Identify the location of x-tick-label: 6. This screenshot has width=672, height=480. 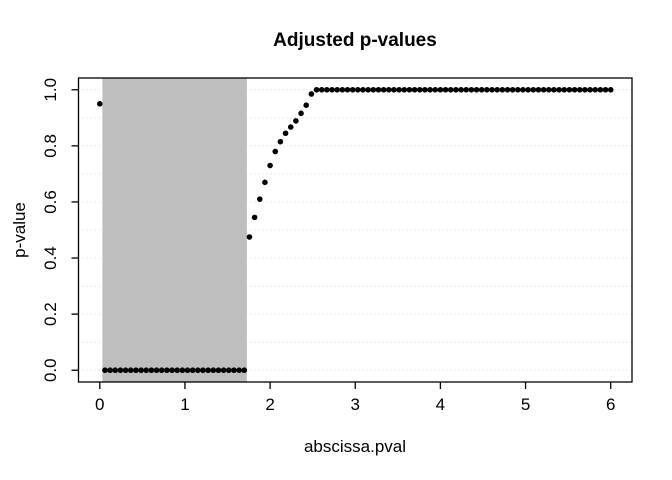
(610, 404).